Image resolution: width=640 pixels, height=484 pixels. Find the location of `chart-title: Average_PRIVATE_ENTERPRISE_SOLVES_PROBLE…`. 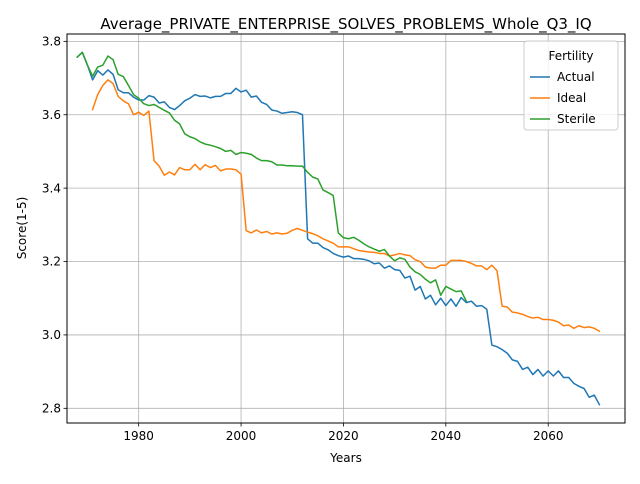

chart-title: Average_PRIVATE_ENTERPRISE_SOLVES_PROBLE… is located at coordinates (345, 24).